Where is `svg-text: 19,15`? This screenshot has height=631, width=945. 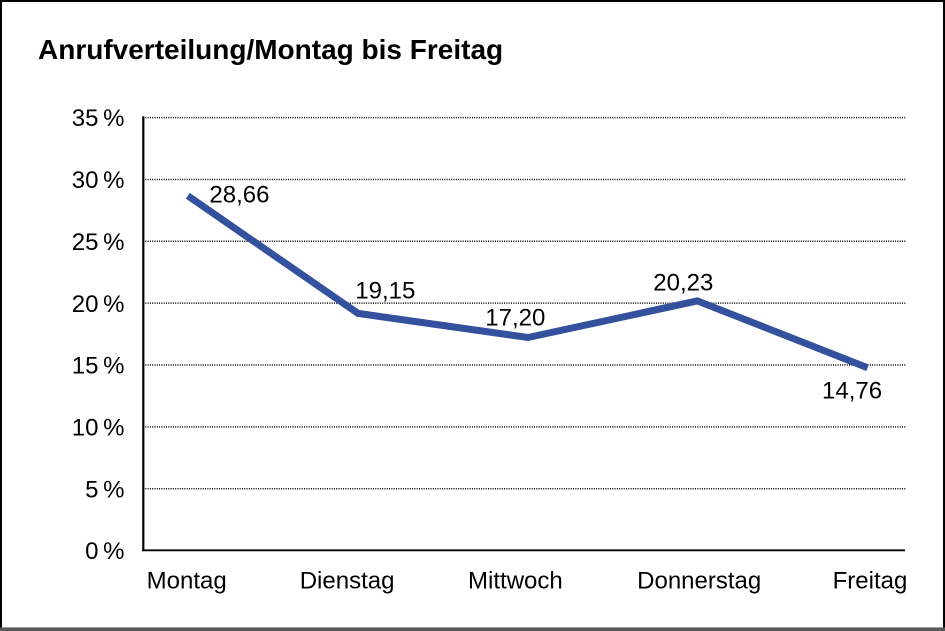 svg-text: 19,15 is located at coordinates (385, 291).